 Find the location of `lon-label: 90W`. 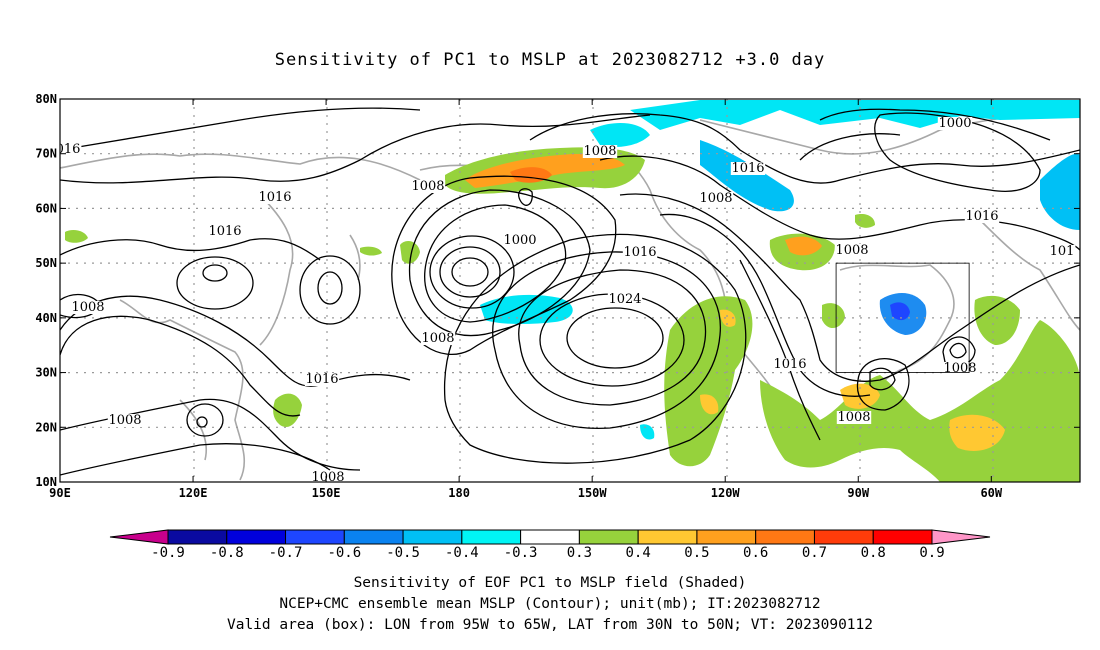

lon-label: 90W is located at coordinates (858, 493).